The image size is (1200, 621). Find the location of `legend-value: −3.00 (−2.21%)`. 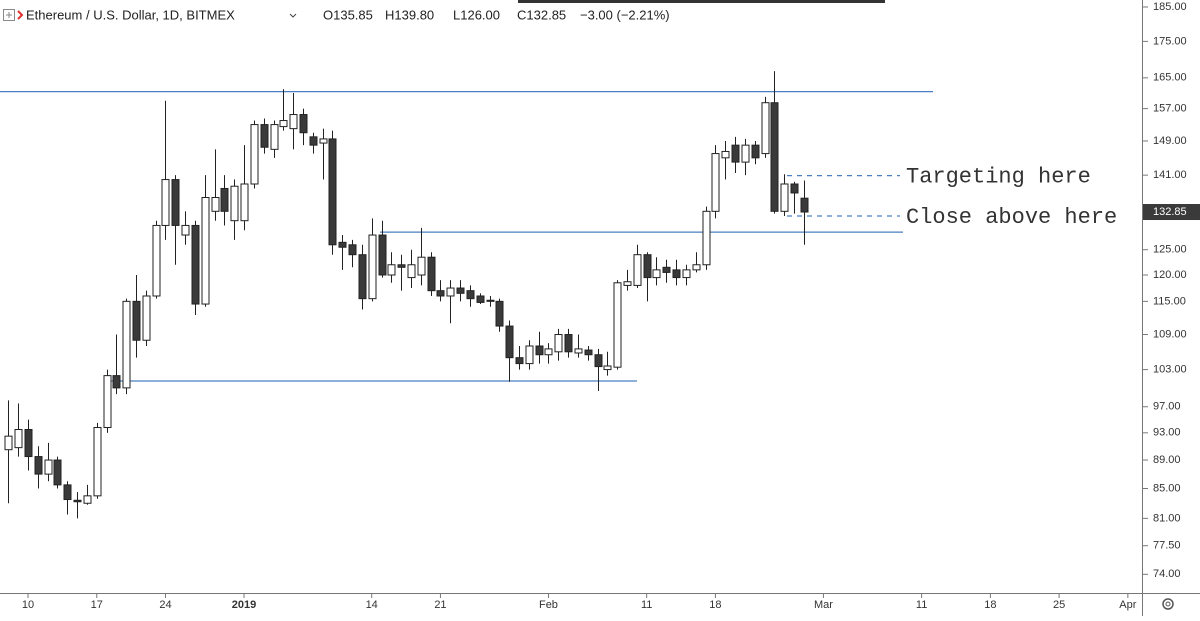

legend-value: −3.00 (−2.21%) is located at coordinates (625, 14).